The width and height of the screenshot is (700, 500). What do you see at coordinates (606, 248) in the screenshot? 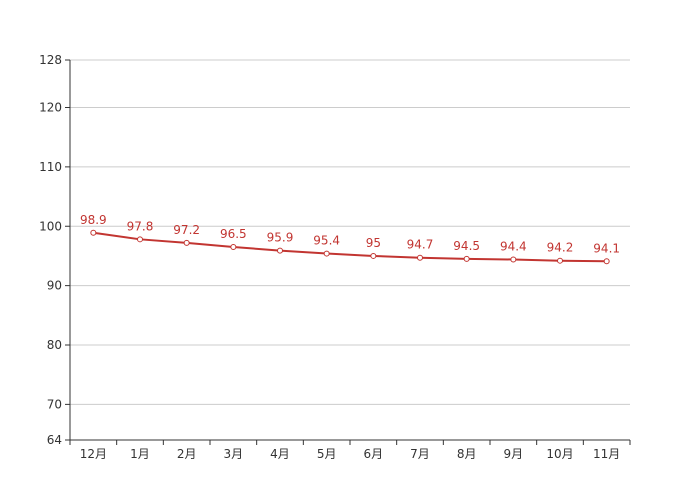
I see `data-label: 94.1` at bounding box center [606, 248].